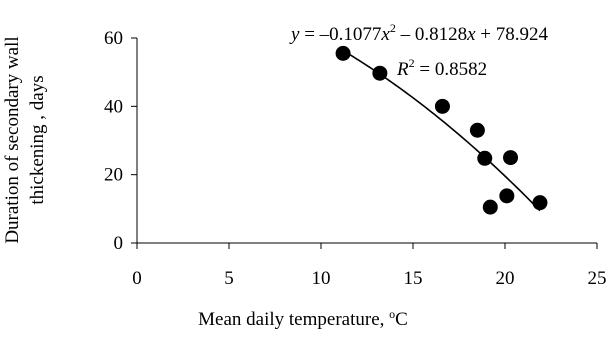 This screenshot has height=349, width=606. Describe the element at coordinates (505, 278) in the screenshot. I see `x-tick-label: 20` at that location.